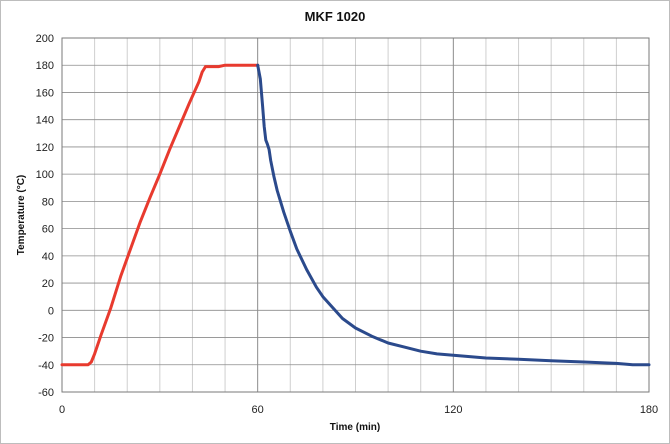 The image size is (670, 444). Describe the element at coordinates (258, 410) in the screenshot. I see `x-tick-label: 60` at that location.